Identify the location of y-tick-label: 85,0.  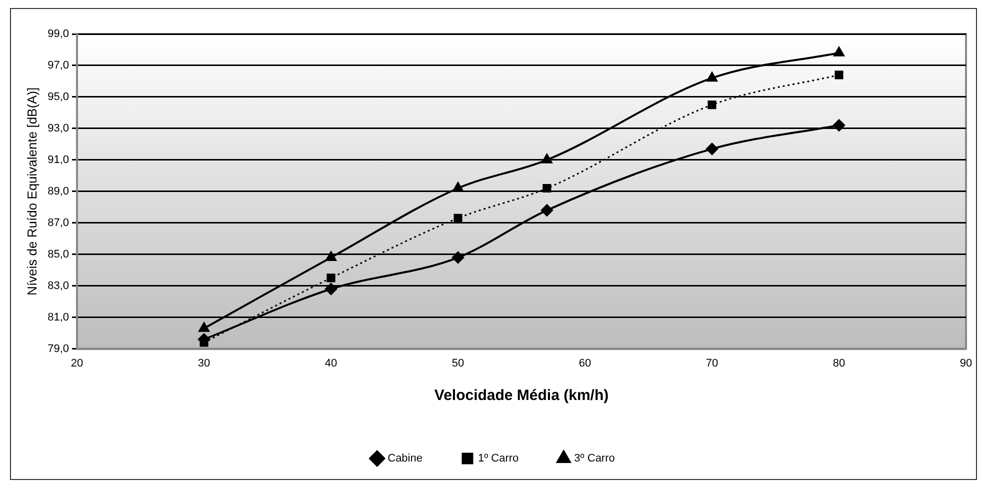
(59, 254).